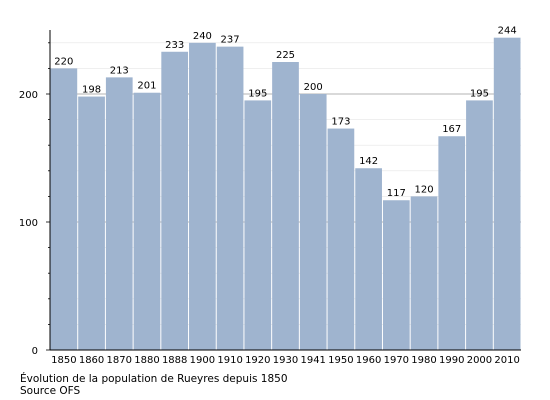  Describe the element at coordinates (63, 360) in the screenshot. I see `x-tick-1850: 1850` at that location.